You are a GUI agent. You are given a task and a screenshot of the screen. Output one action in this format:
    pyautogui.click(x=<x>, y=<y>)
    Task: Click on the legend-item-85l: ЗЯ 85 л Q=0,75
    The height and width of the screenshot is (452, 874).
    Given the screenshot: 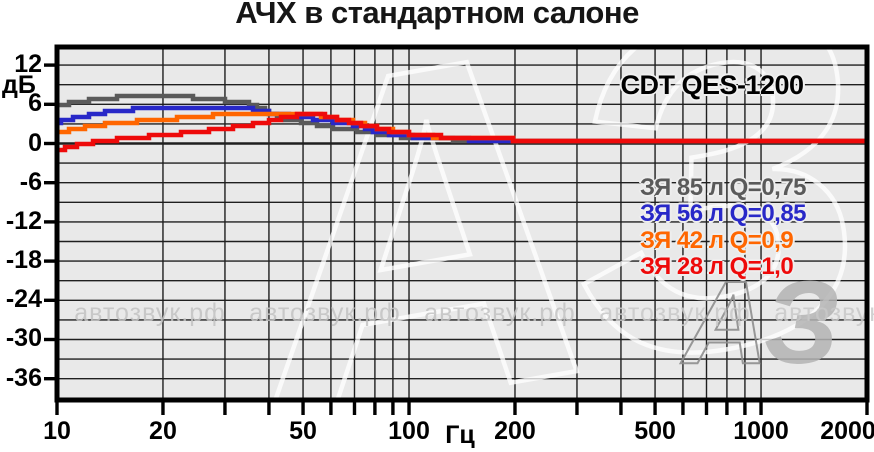 What is the action you would take?
    pyautogui.click(x=723, y=187)
    